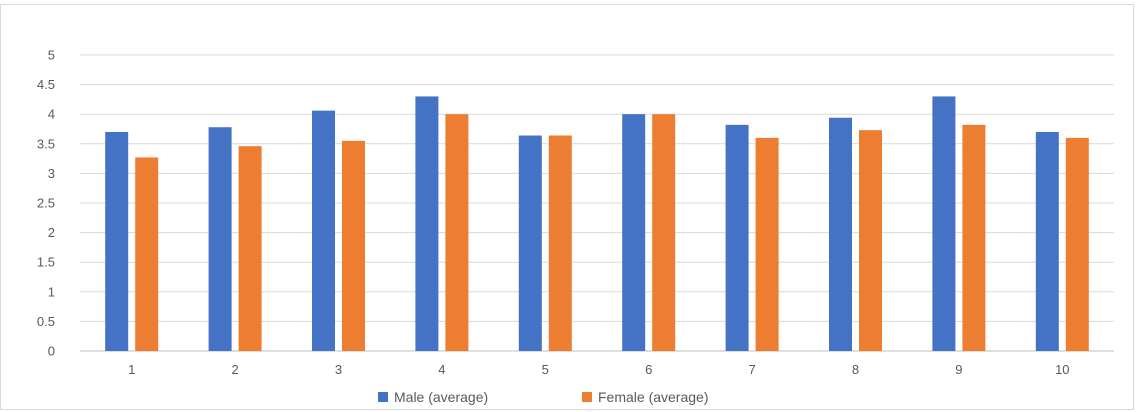 The height and width of the screenshot is (412, 1136). Describe the element at coordinates (51, 232) in the screenshot. I see `y-tick-label: 2` at that location.